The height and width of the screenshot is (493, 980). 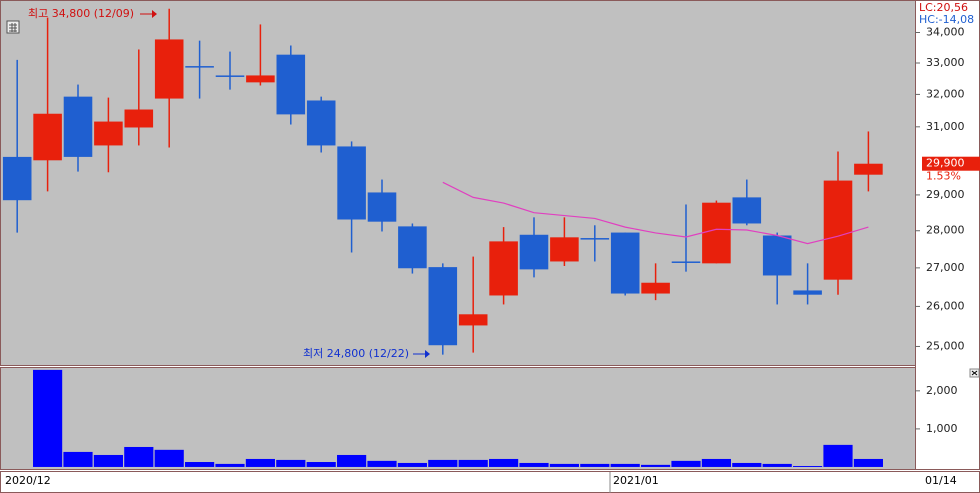 I want to click on x-tick-label: 2020/12, so click(x=28, y=480).